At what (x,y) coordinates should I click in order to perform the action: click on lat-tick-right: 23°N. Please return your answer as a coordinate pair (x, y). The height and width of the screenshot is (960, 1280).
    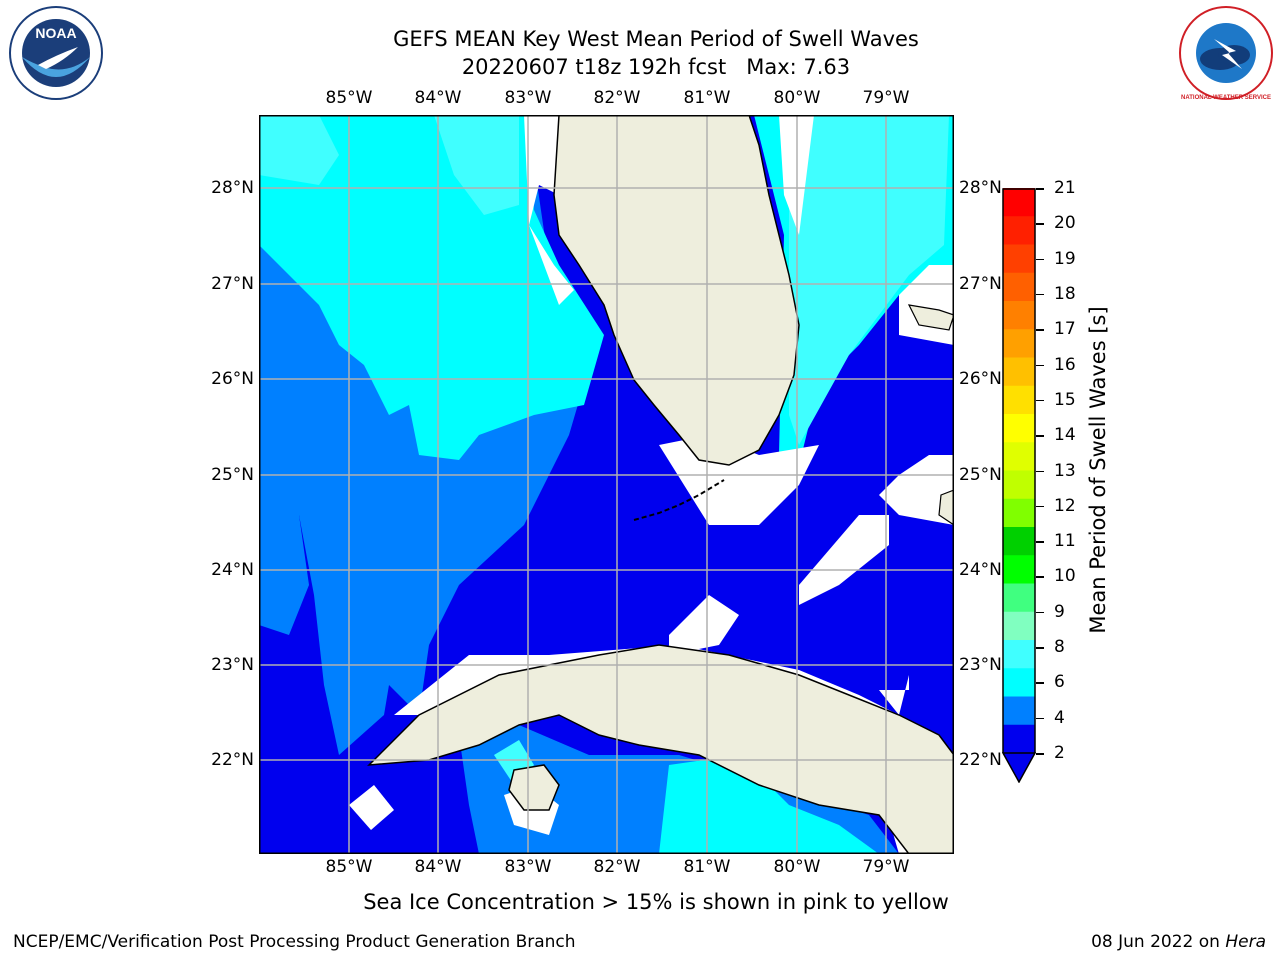
    Looking at the image, I should click on (980, 665).